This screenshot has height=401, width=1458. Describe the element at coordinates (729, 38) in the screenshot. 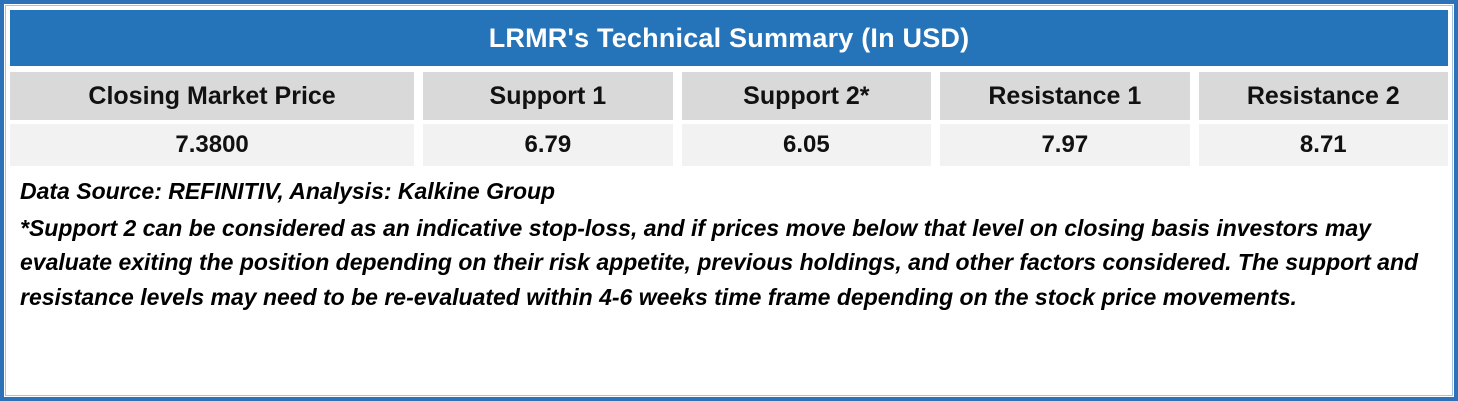

I see `table-title: LRMR's Technical Summary (In USD)` at that location.